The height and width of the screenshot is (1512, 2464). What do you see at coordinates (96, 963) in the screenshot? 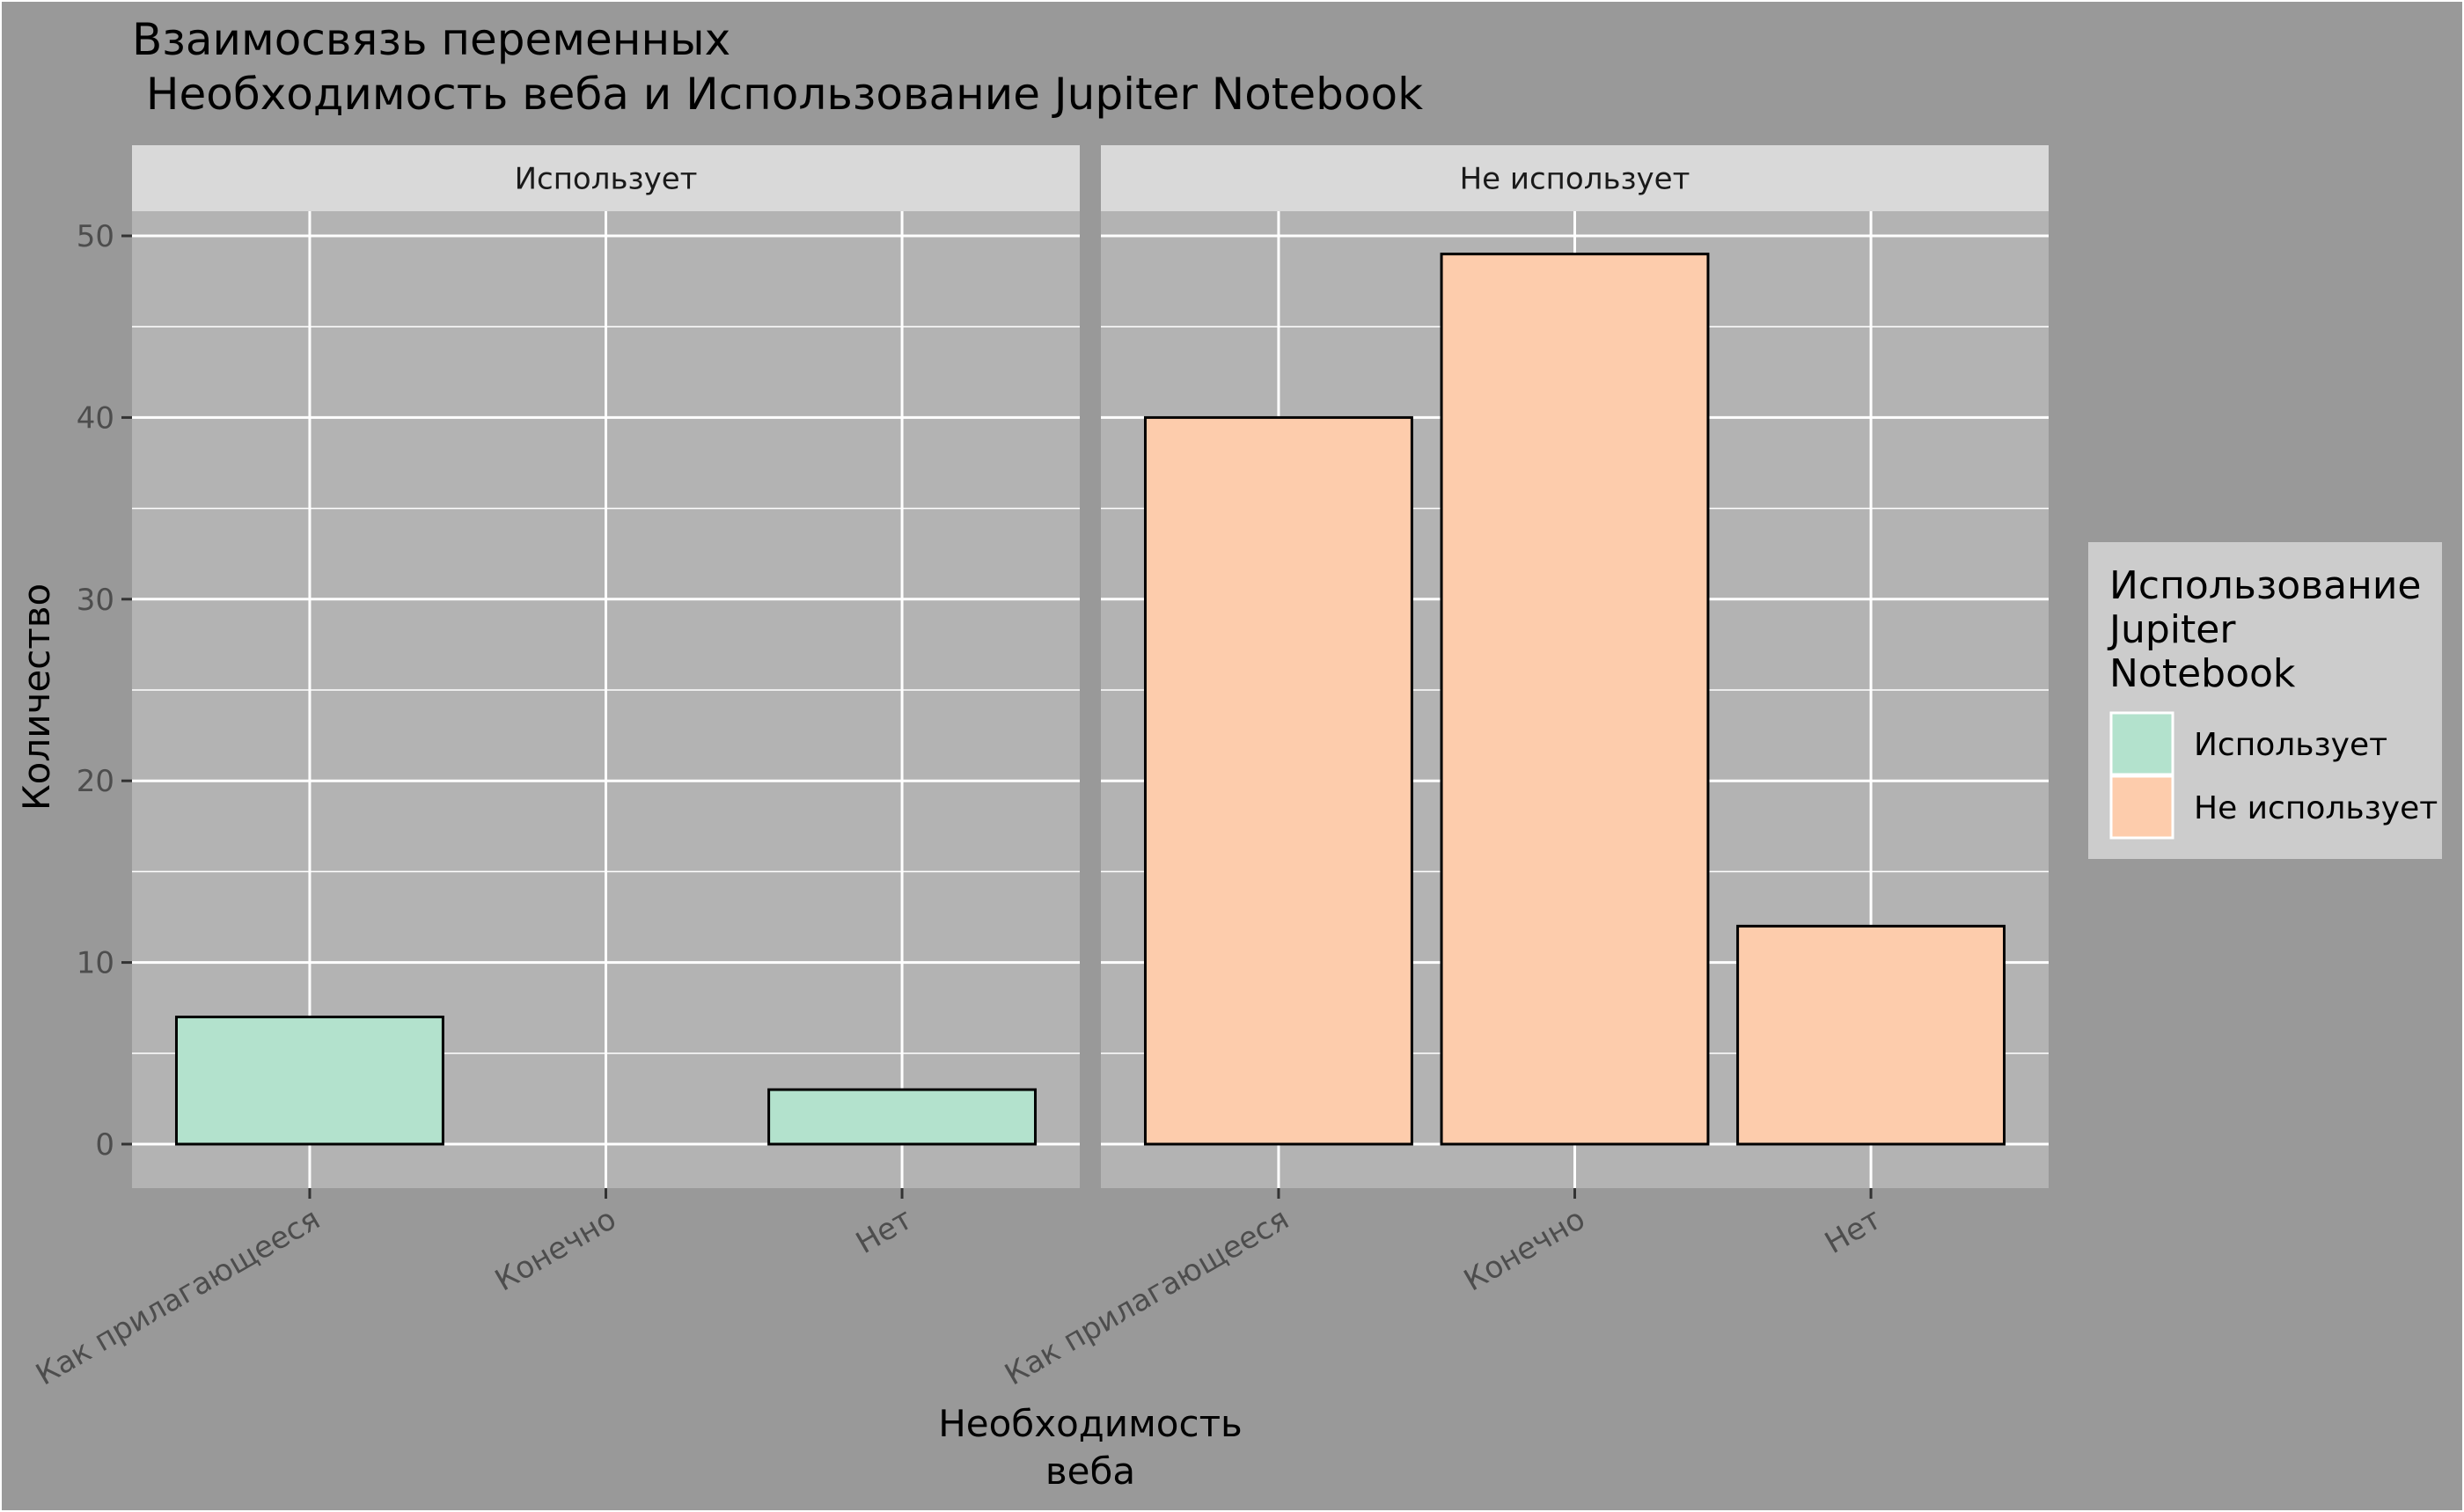
I see `y-tick-label: 10` at bounding box center [96, 963].